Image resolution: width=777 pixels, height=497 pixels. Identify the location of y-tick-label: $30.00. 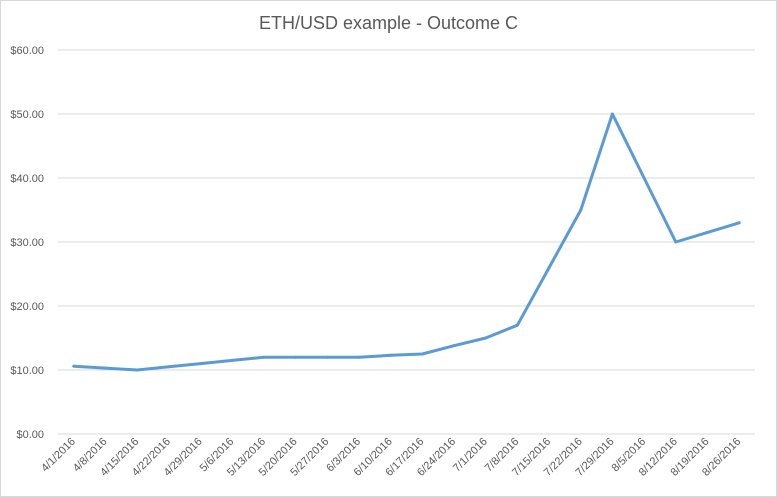
(27, 243).